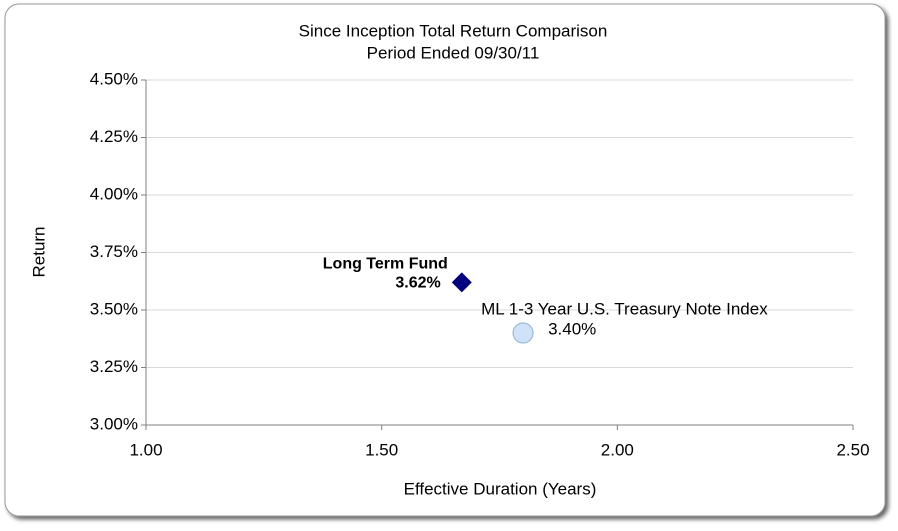  What do you see at coordinates (385, 264) in the screenshot?
I see `series-label: Long Term Fund` at bounding box center [385, 264].